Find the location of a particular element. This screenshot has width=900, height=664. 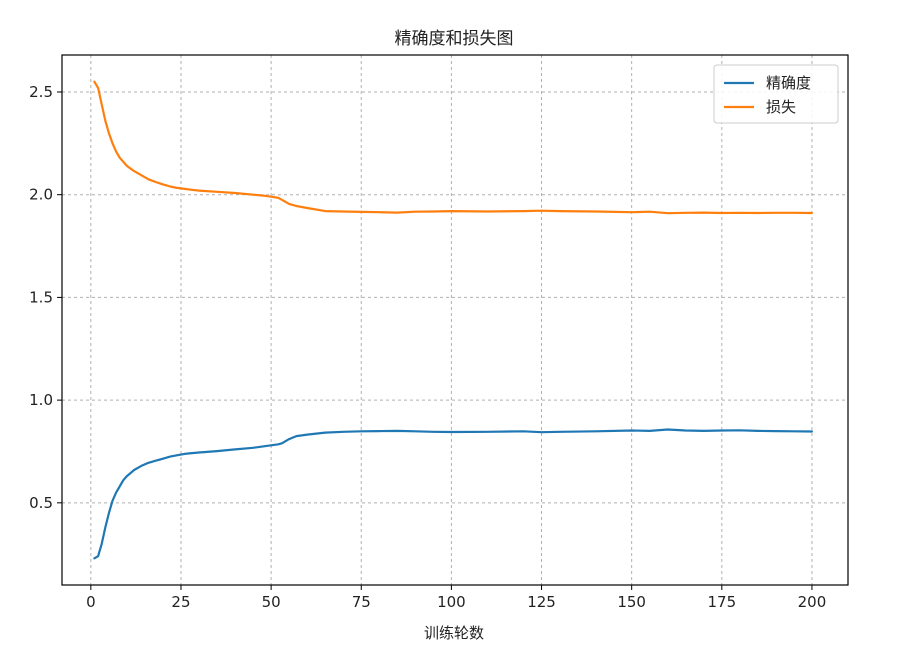

chart-title: 精确度和损失图 is located at coordinates (454, 39).